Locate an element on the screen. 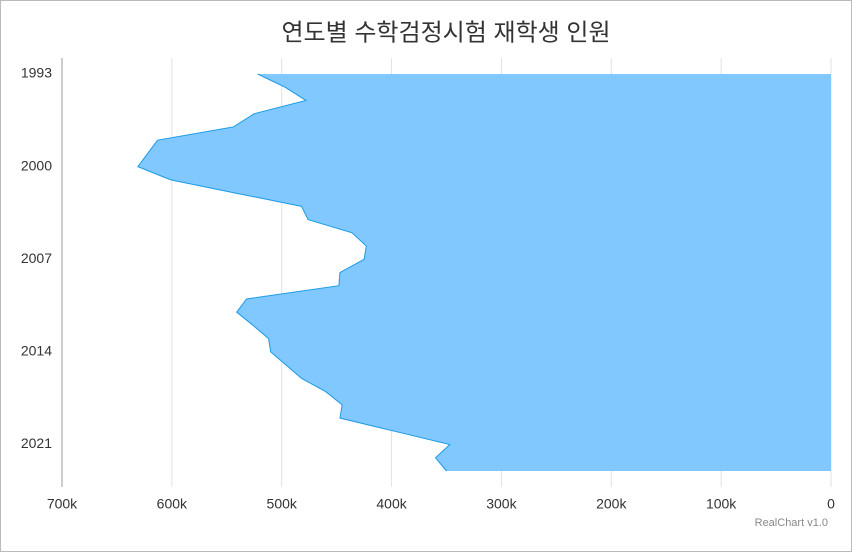 Image resolution: width=852 pixels, height=552 pixels. y-tick-label: 2007 is located at coordinates (36, 258).